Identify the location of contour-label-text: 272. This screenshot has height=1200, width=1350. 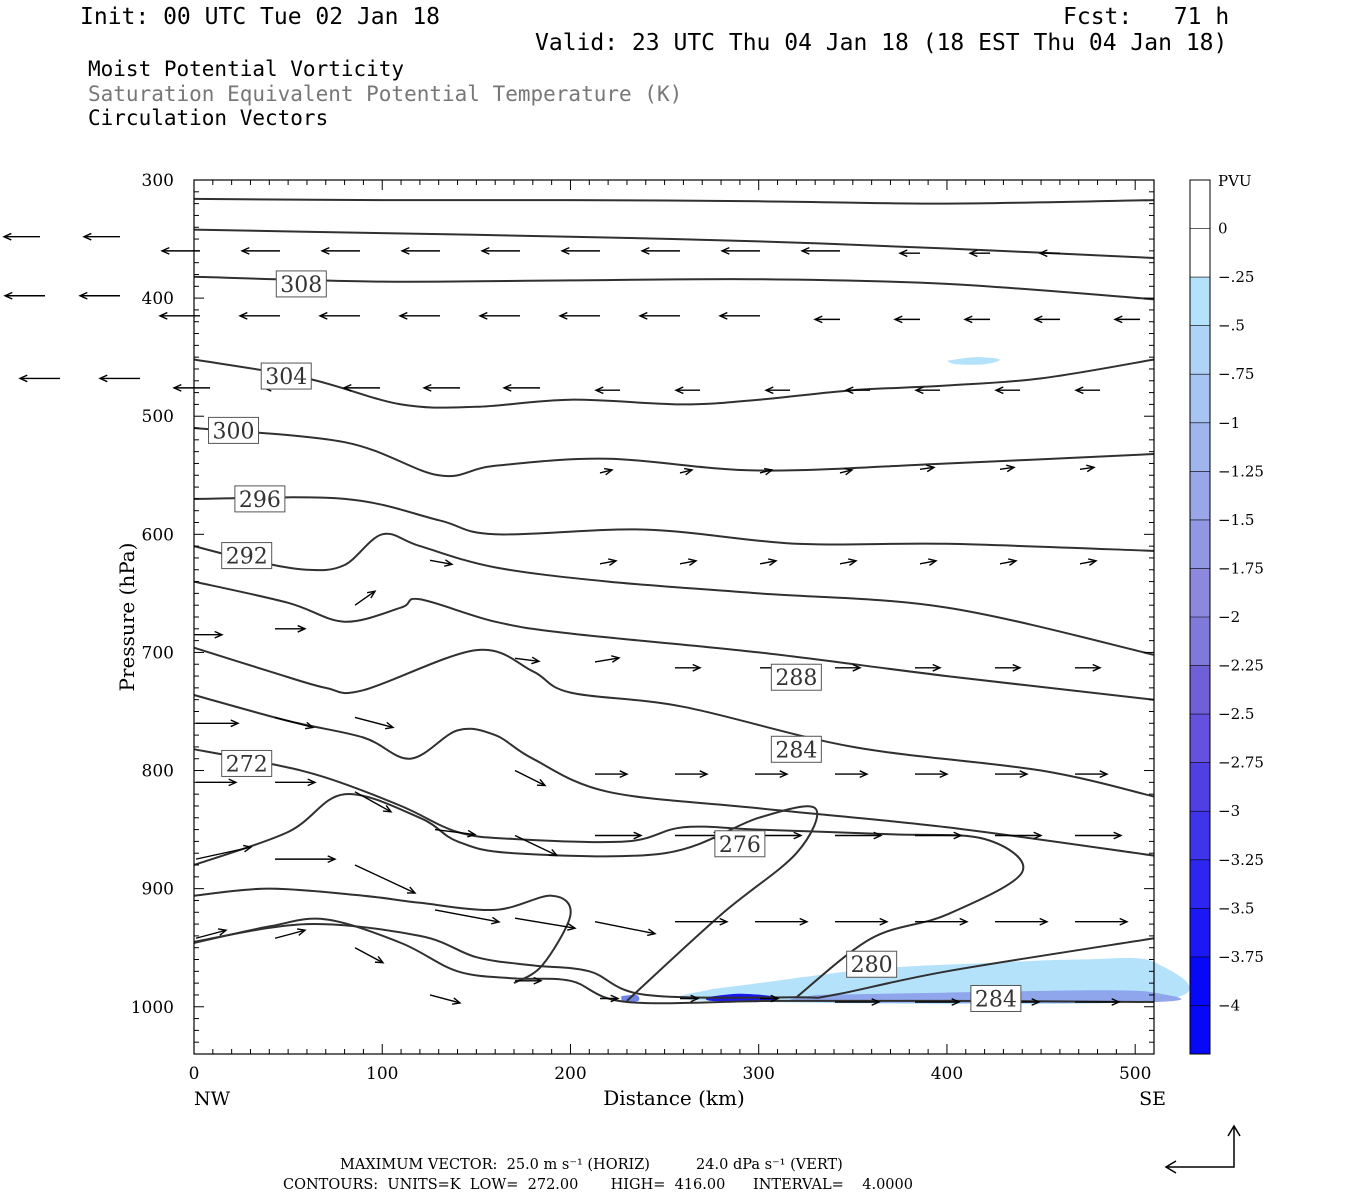
(247, 764).